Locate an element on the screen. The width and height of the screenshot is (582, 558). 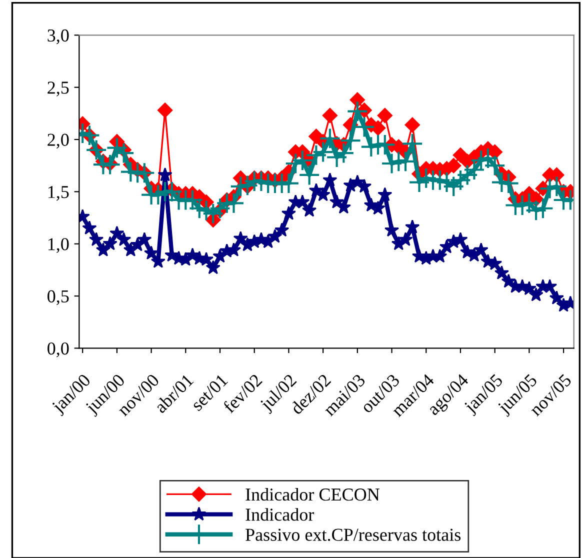
y-tick-label: 3,0 is located at coordinates (58, 36).